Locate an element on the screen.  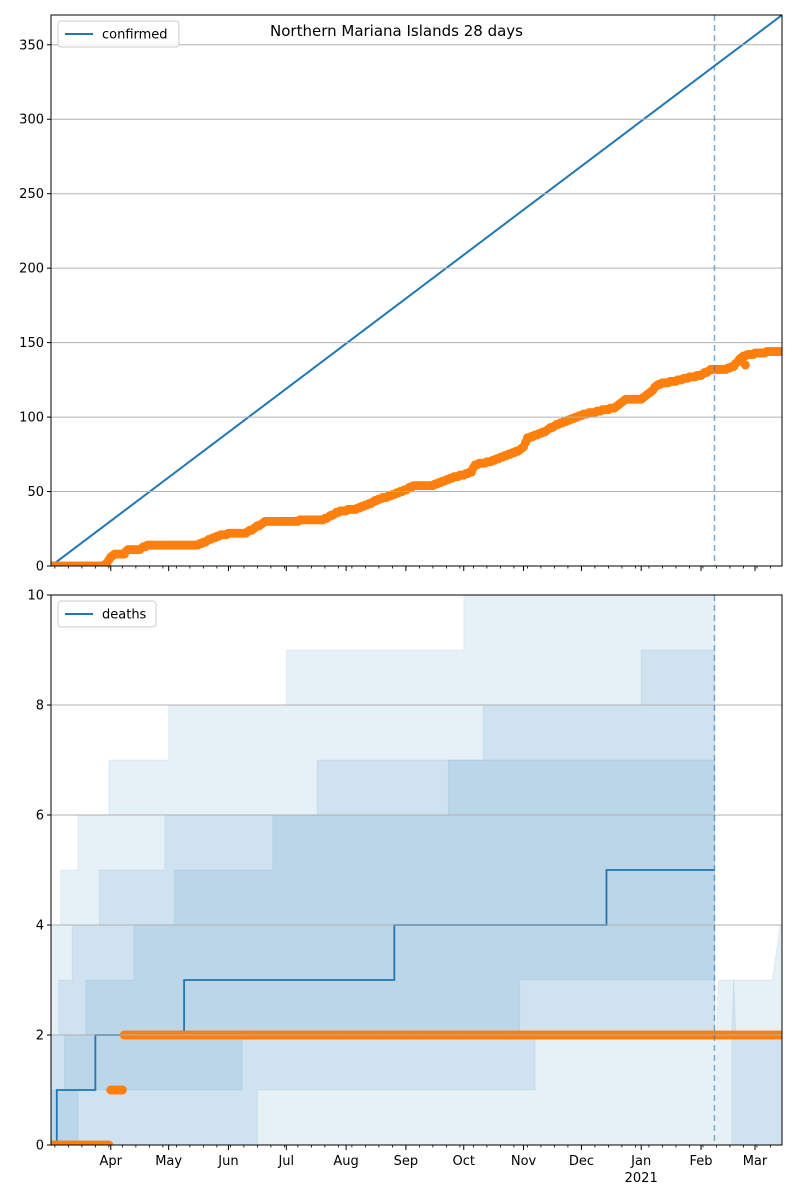
deaths-ytick-label: 0 is located at coordinates (40, 1146).